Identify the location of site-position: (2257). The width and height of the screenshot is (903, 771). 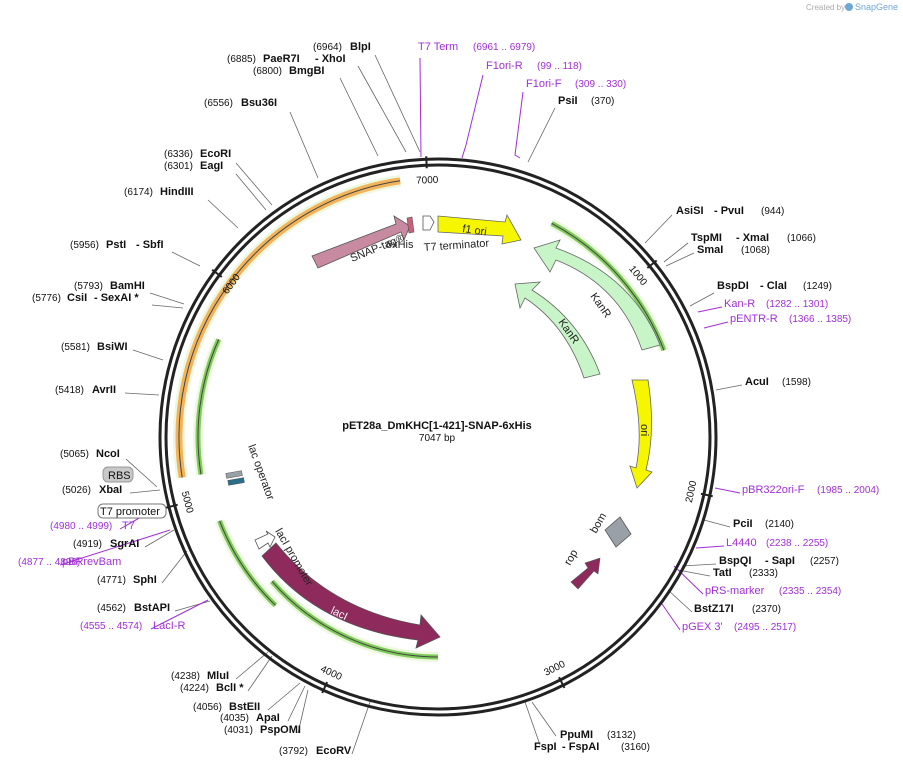
(824, 561).